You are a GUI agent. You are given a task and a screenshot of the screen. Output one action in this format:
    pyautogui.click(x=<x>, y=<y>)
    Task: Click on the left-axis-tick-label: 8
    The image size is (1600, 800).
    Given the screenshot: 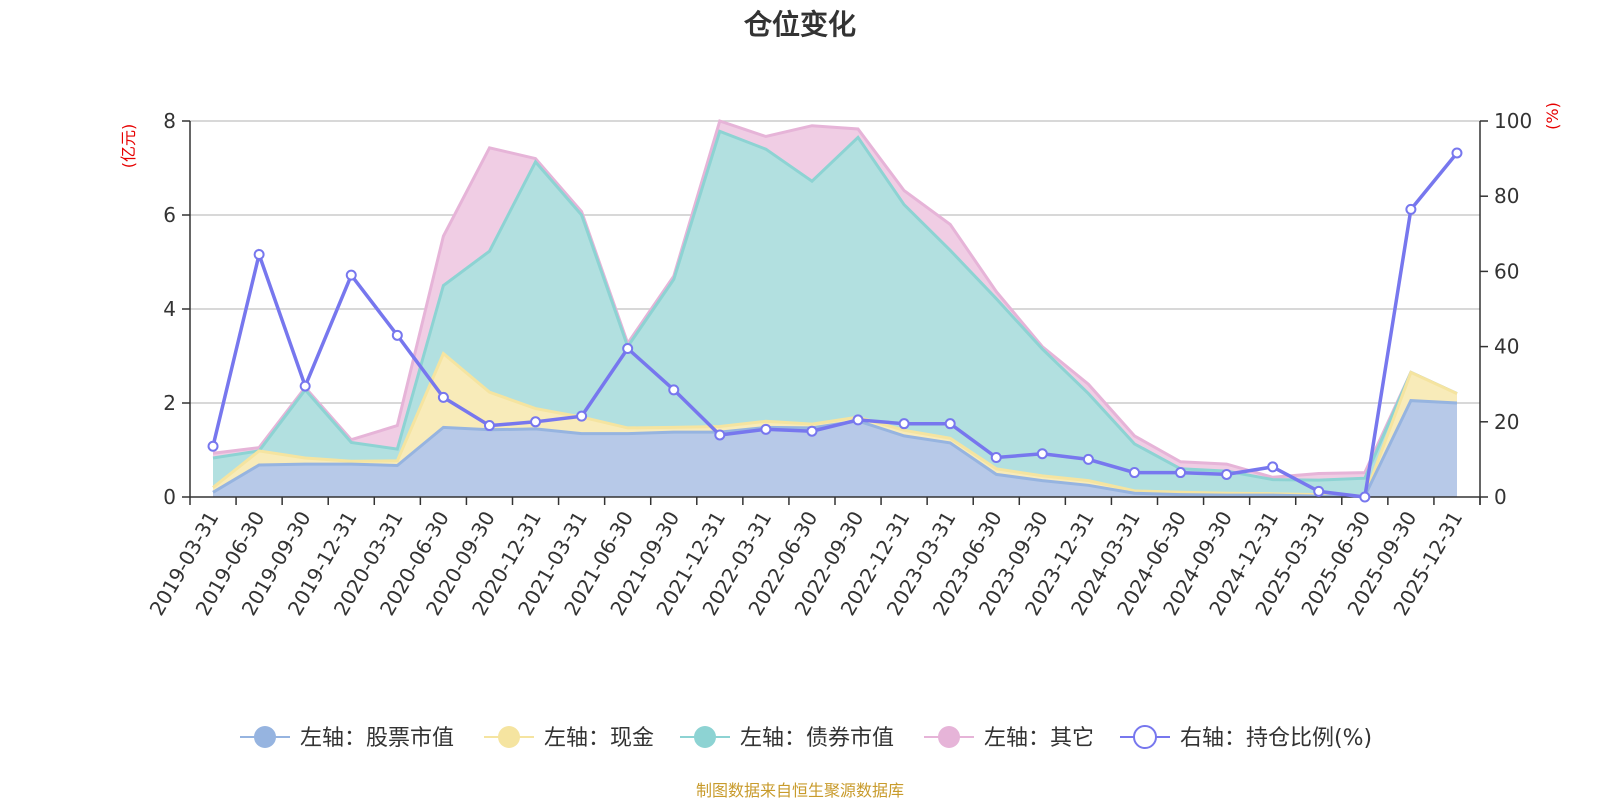 What is the action you would take?
    pyautogui.click(x=169, y=121)
    